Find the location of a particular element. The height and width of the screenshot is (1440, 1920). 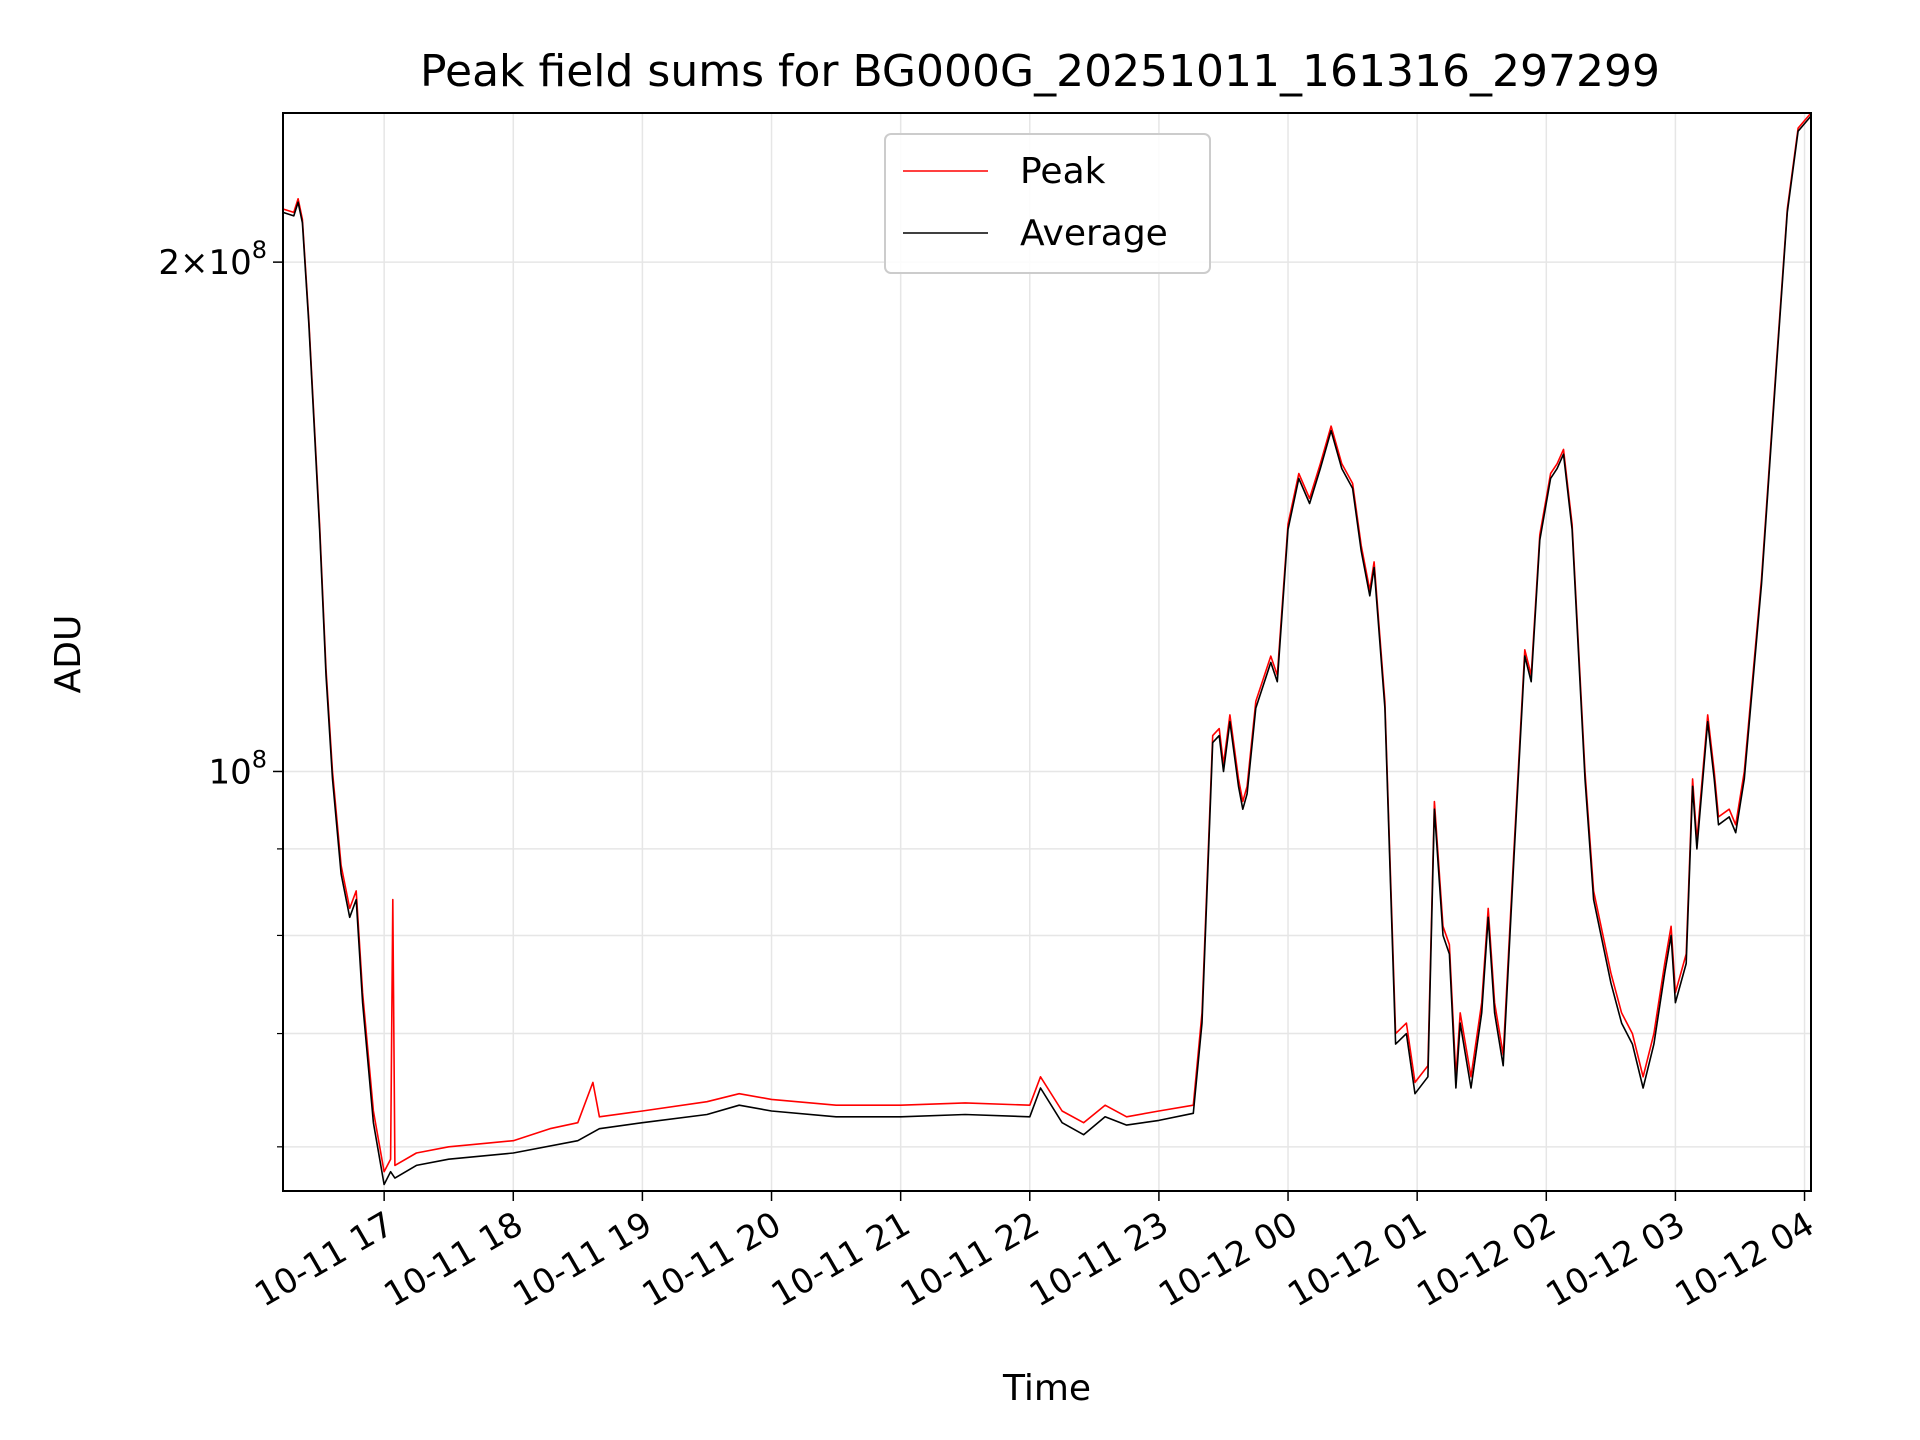

legend-box is located at coordinates (1047, 203).